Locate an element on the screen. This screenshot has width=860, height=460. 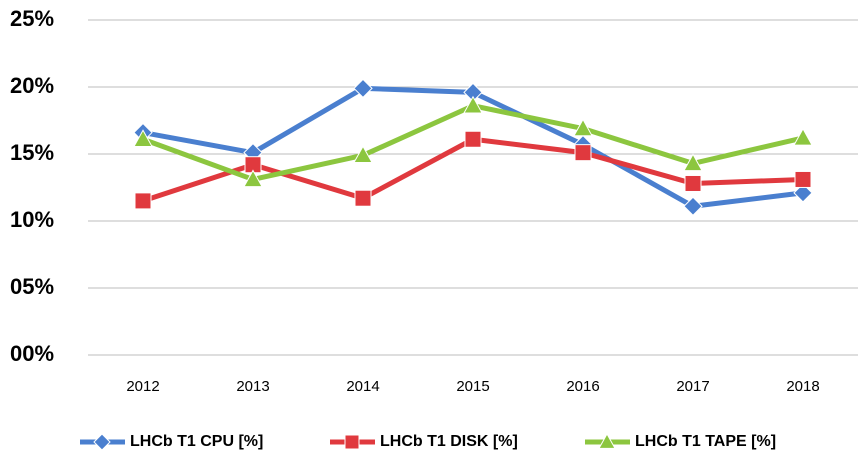
y-tick-label: 15% is located at coordinates (32, 152).